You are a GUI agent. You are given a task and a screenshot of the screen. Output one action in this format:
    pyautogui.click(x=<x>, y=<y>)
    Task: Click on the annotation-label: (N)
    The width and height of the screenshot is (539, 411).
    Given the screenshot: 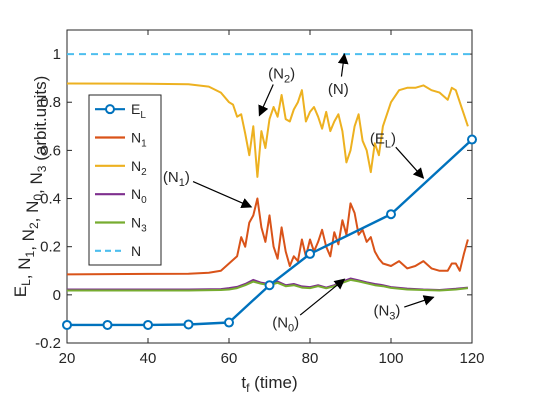 What is the action you would take?
    pyautogui.click(x=338, y=89)
    